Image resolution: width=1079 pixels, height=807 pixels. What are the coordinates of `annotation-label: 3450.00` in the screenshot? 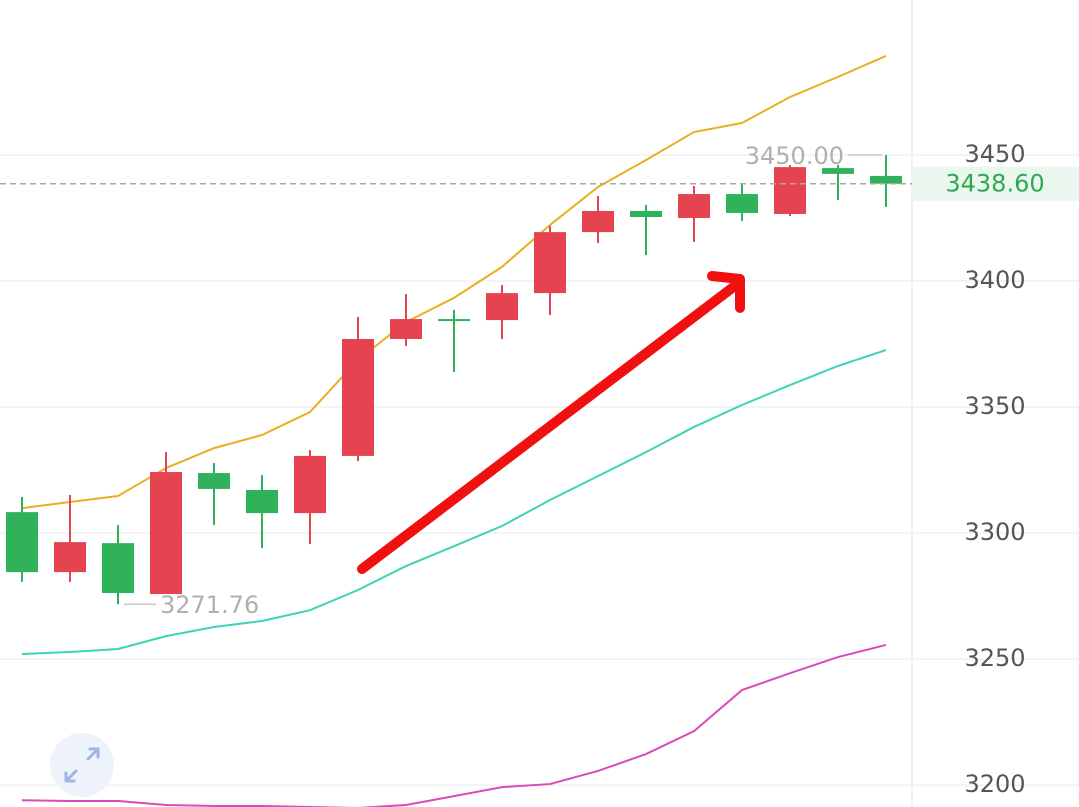 It's located at (794, 156).